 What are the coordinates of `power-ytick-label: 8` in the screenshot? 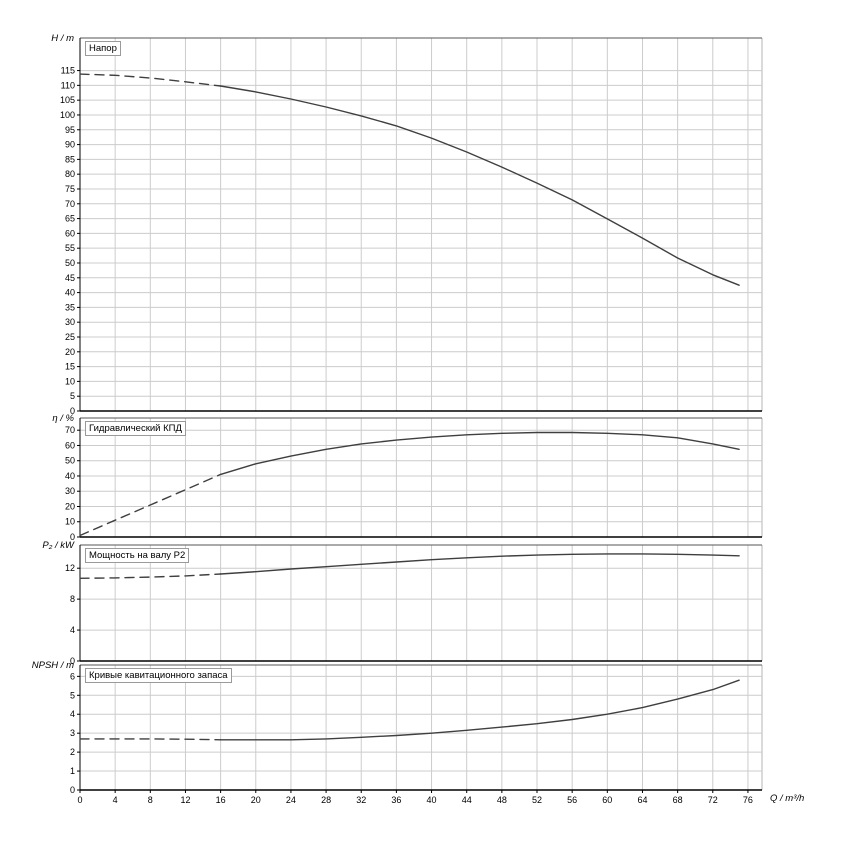 It's located at (72, 599).